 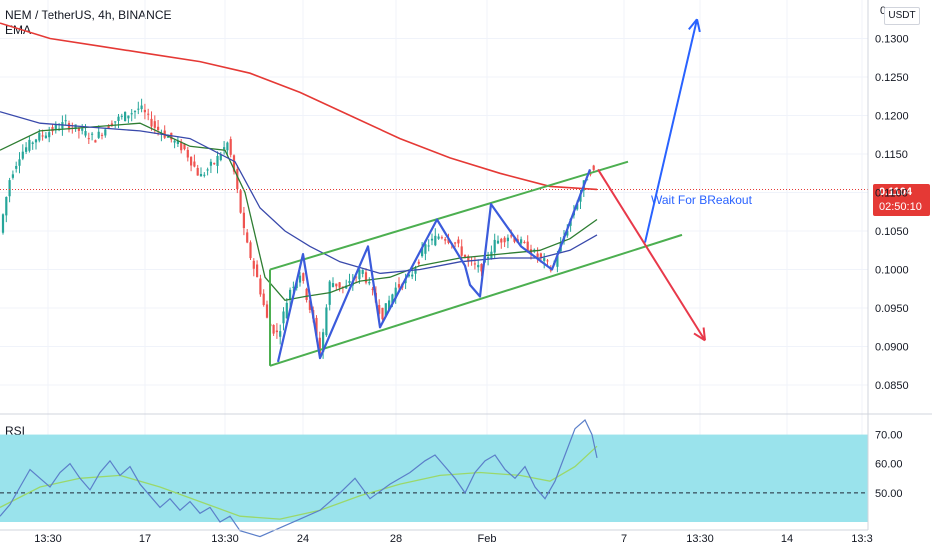 I want to click on price-tick-label: 0.1150, so click(x=891, y=155).